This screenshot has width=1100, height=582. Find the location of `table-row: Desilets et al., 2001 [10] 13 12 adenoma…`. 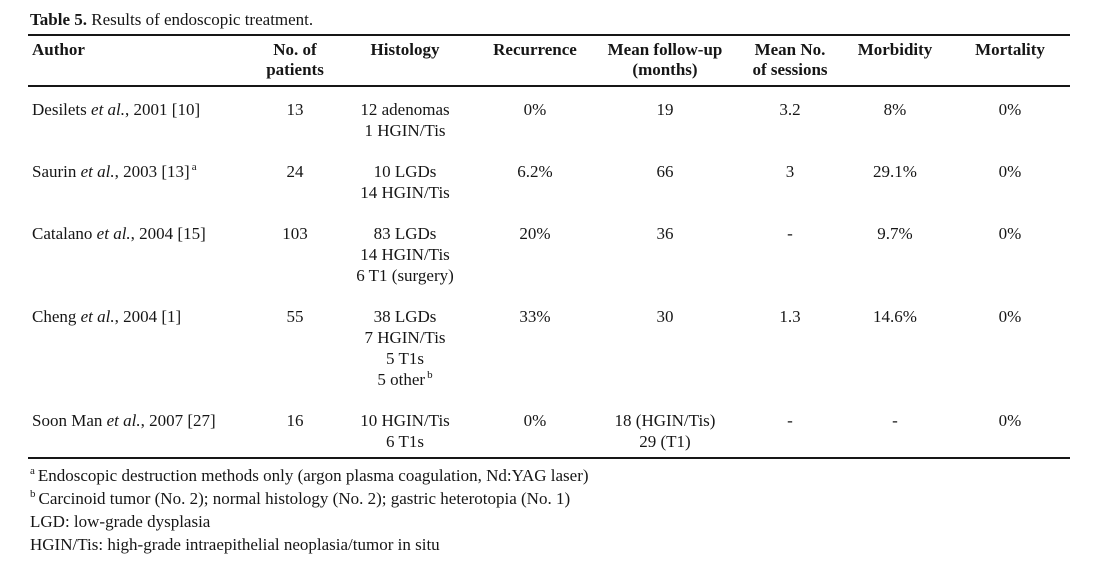

table-row: Desilets et al., 2001 [10] 13 12 adenoma… is located at coordinates (549, 113).